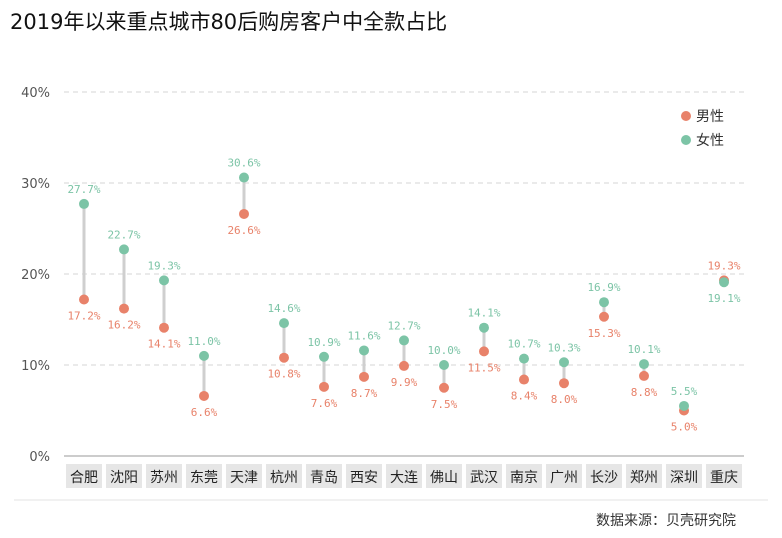 This screenshot has width=782, height=538. Describe the element at coordinates (163, 344) in the screenshot. I see `male-value-label: 14.1%` at that location.